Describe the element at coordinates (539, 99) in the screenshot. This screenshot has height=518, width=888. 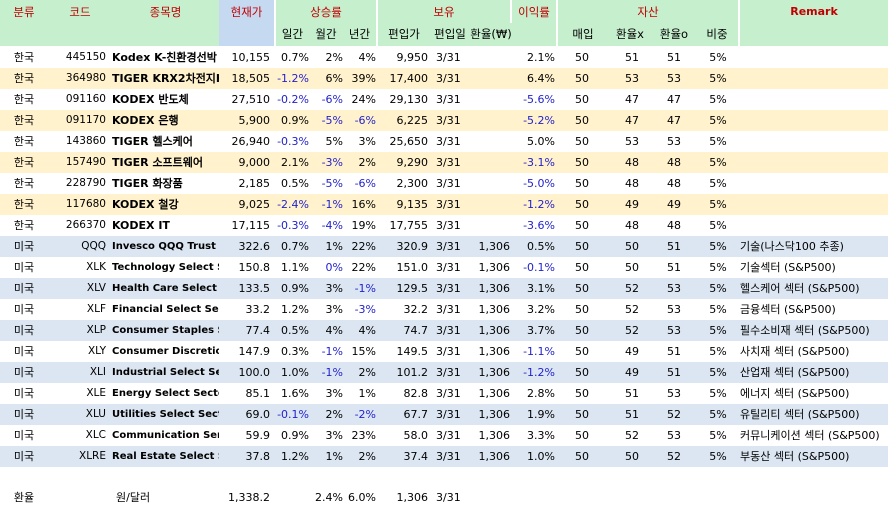
I see `cell-return: -5.6%` at that location.